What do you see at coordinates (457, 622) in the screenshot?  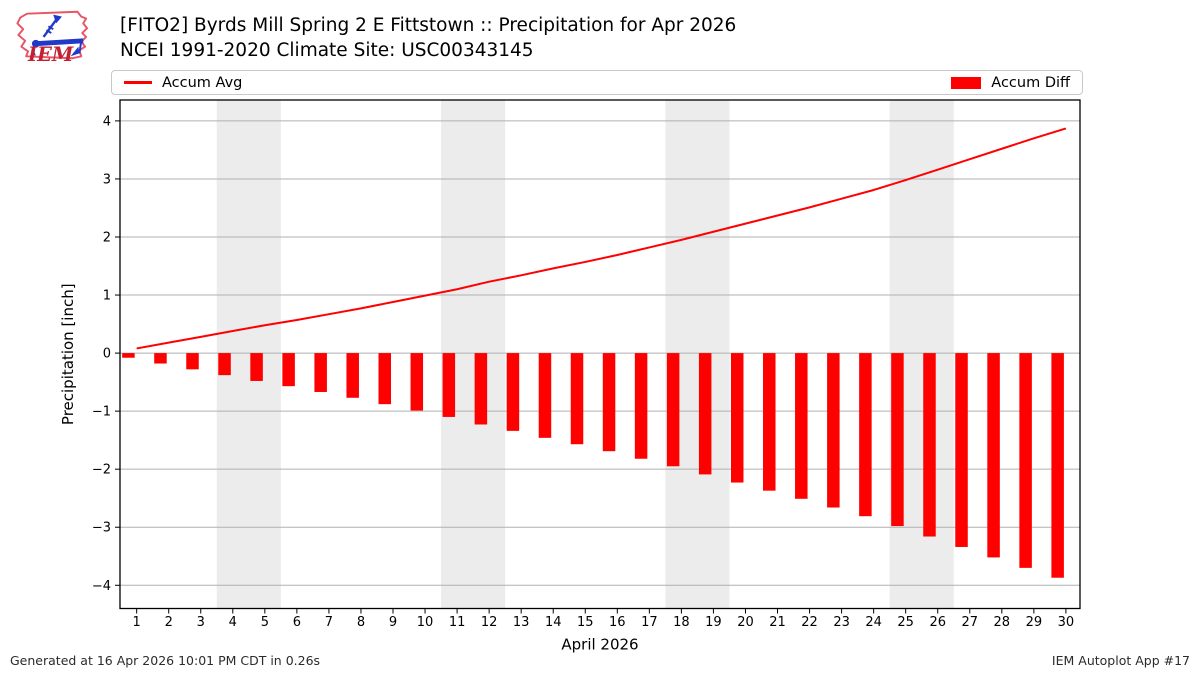 I see `x-tick-label: 11` at bounding box center [457, 622].